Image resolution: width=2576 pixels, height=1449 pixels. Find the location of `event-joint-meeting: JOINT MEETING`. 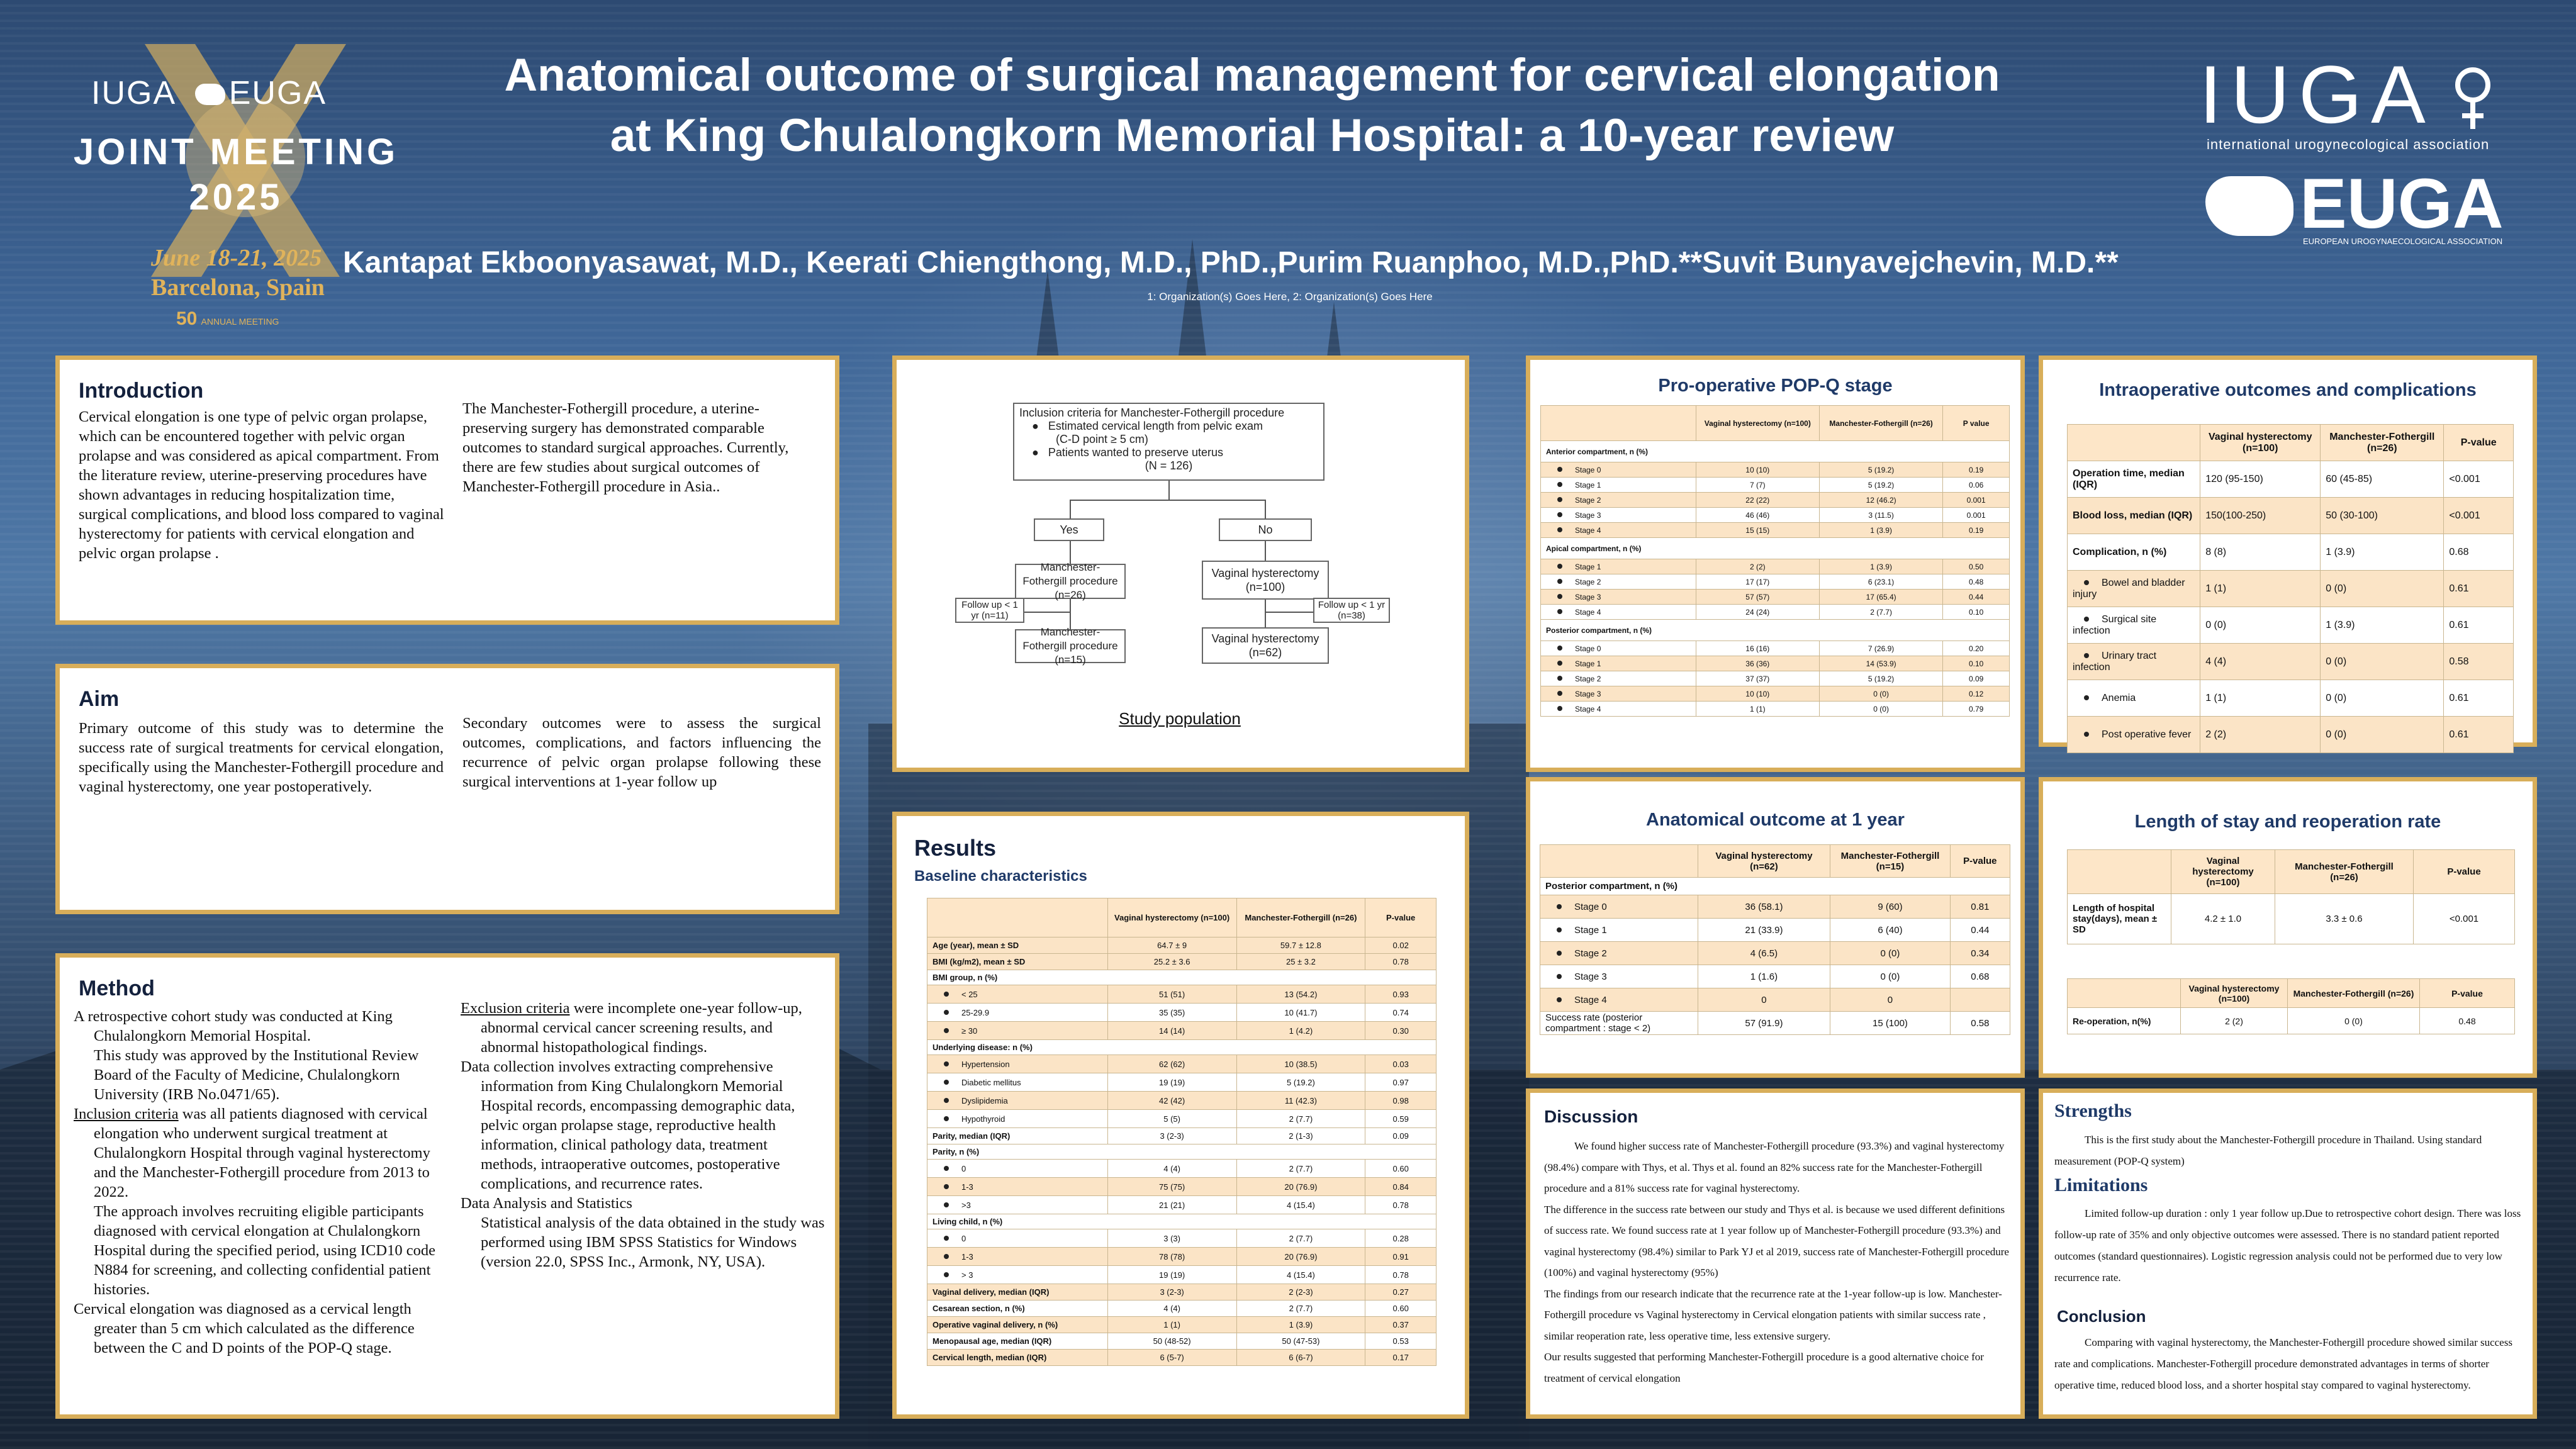

event-joint-meeting: JOINT MEETING is located at coordinates (236, 151).